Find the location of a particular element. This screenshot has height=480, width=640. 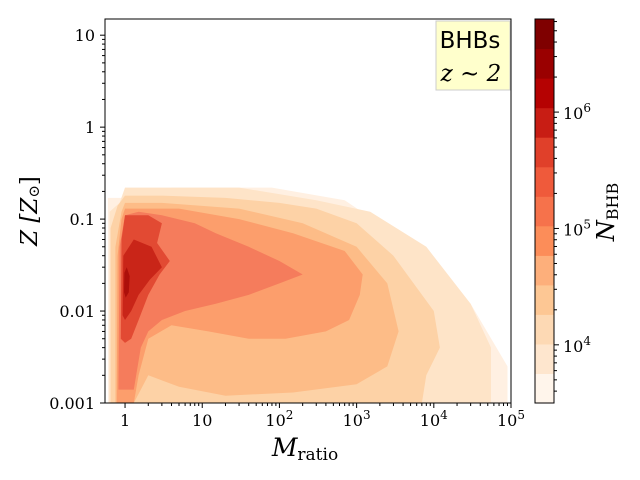

x-axis-label-sub: ratio is located at coordinates (317, 455).